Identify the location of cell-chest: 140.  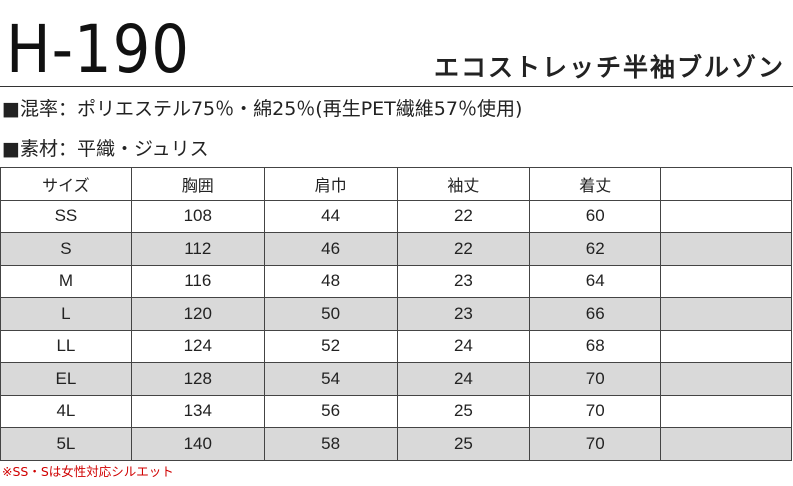
(197, 444).